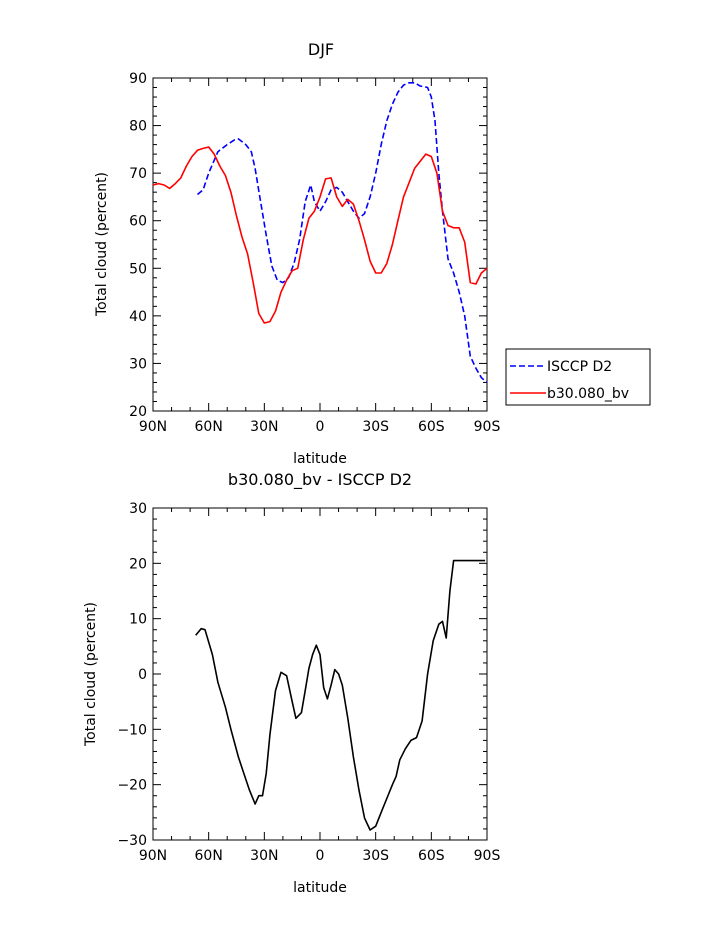  I want to click on series-lines, so click(340, 695).